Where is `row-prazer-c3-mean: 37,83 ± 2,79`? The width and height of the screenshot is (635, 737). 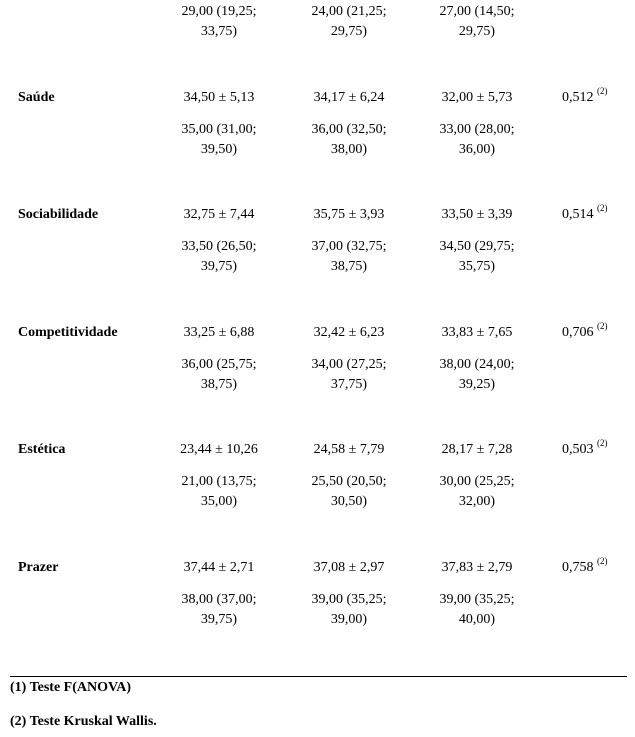
row-prazer-c3-mean: 37,83 ± 2,79 is located at coordinates (477, 567).